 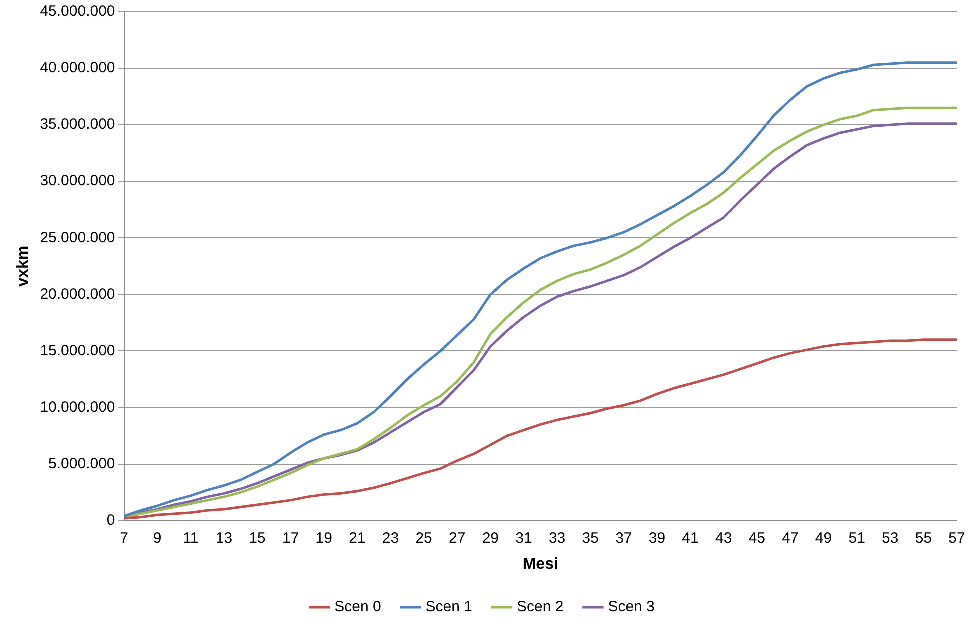 What do you see at coordinates (324, 538) in the screenshot?
I see `x-tick-label: 19` at bounding box center [324, 538].